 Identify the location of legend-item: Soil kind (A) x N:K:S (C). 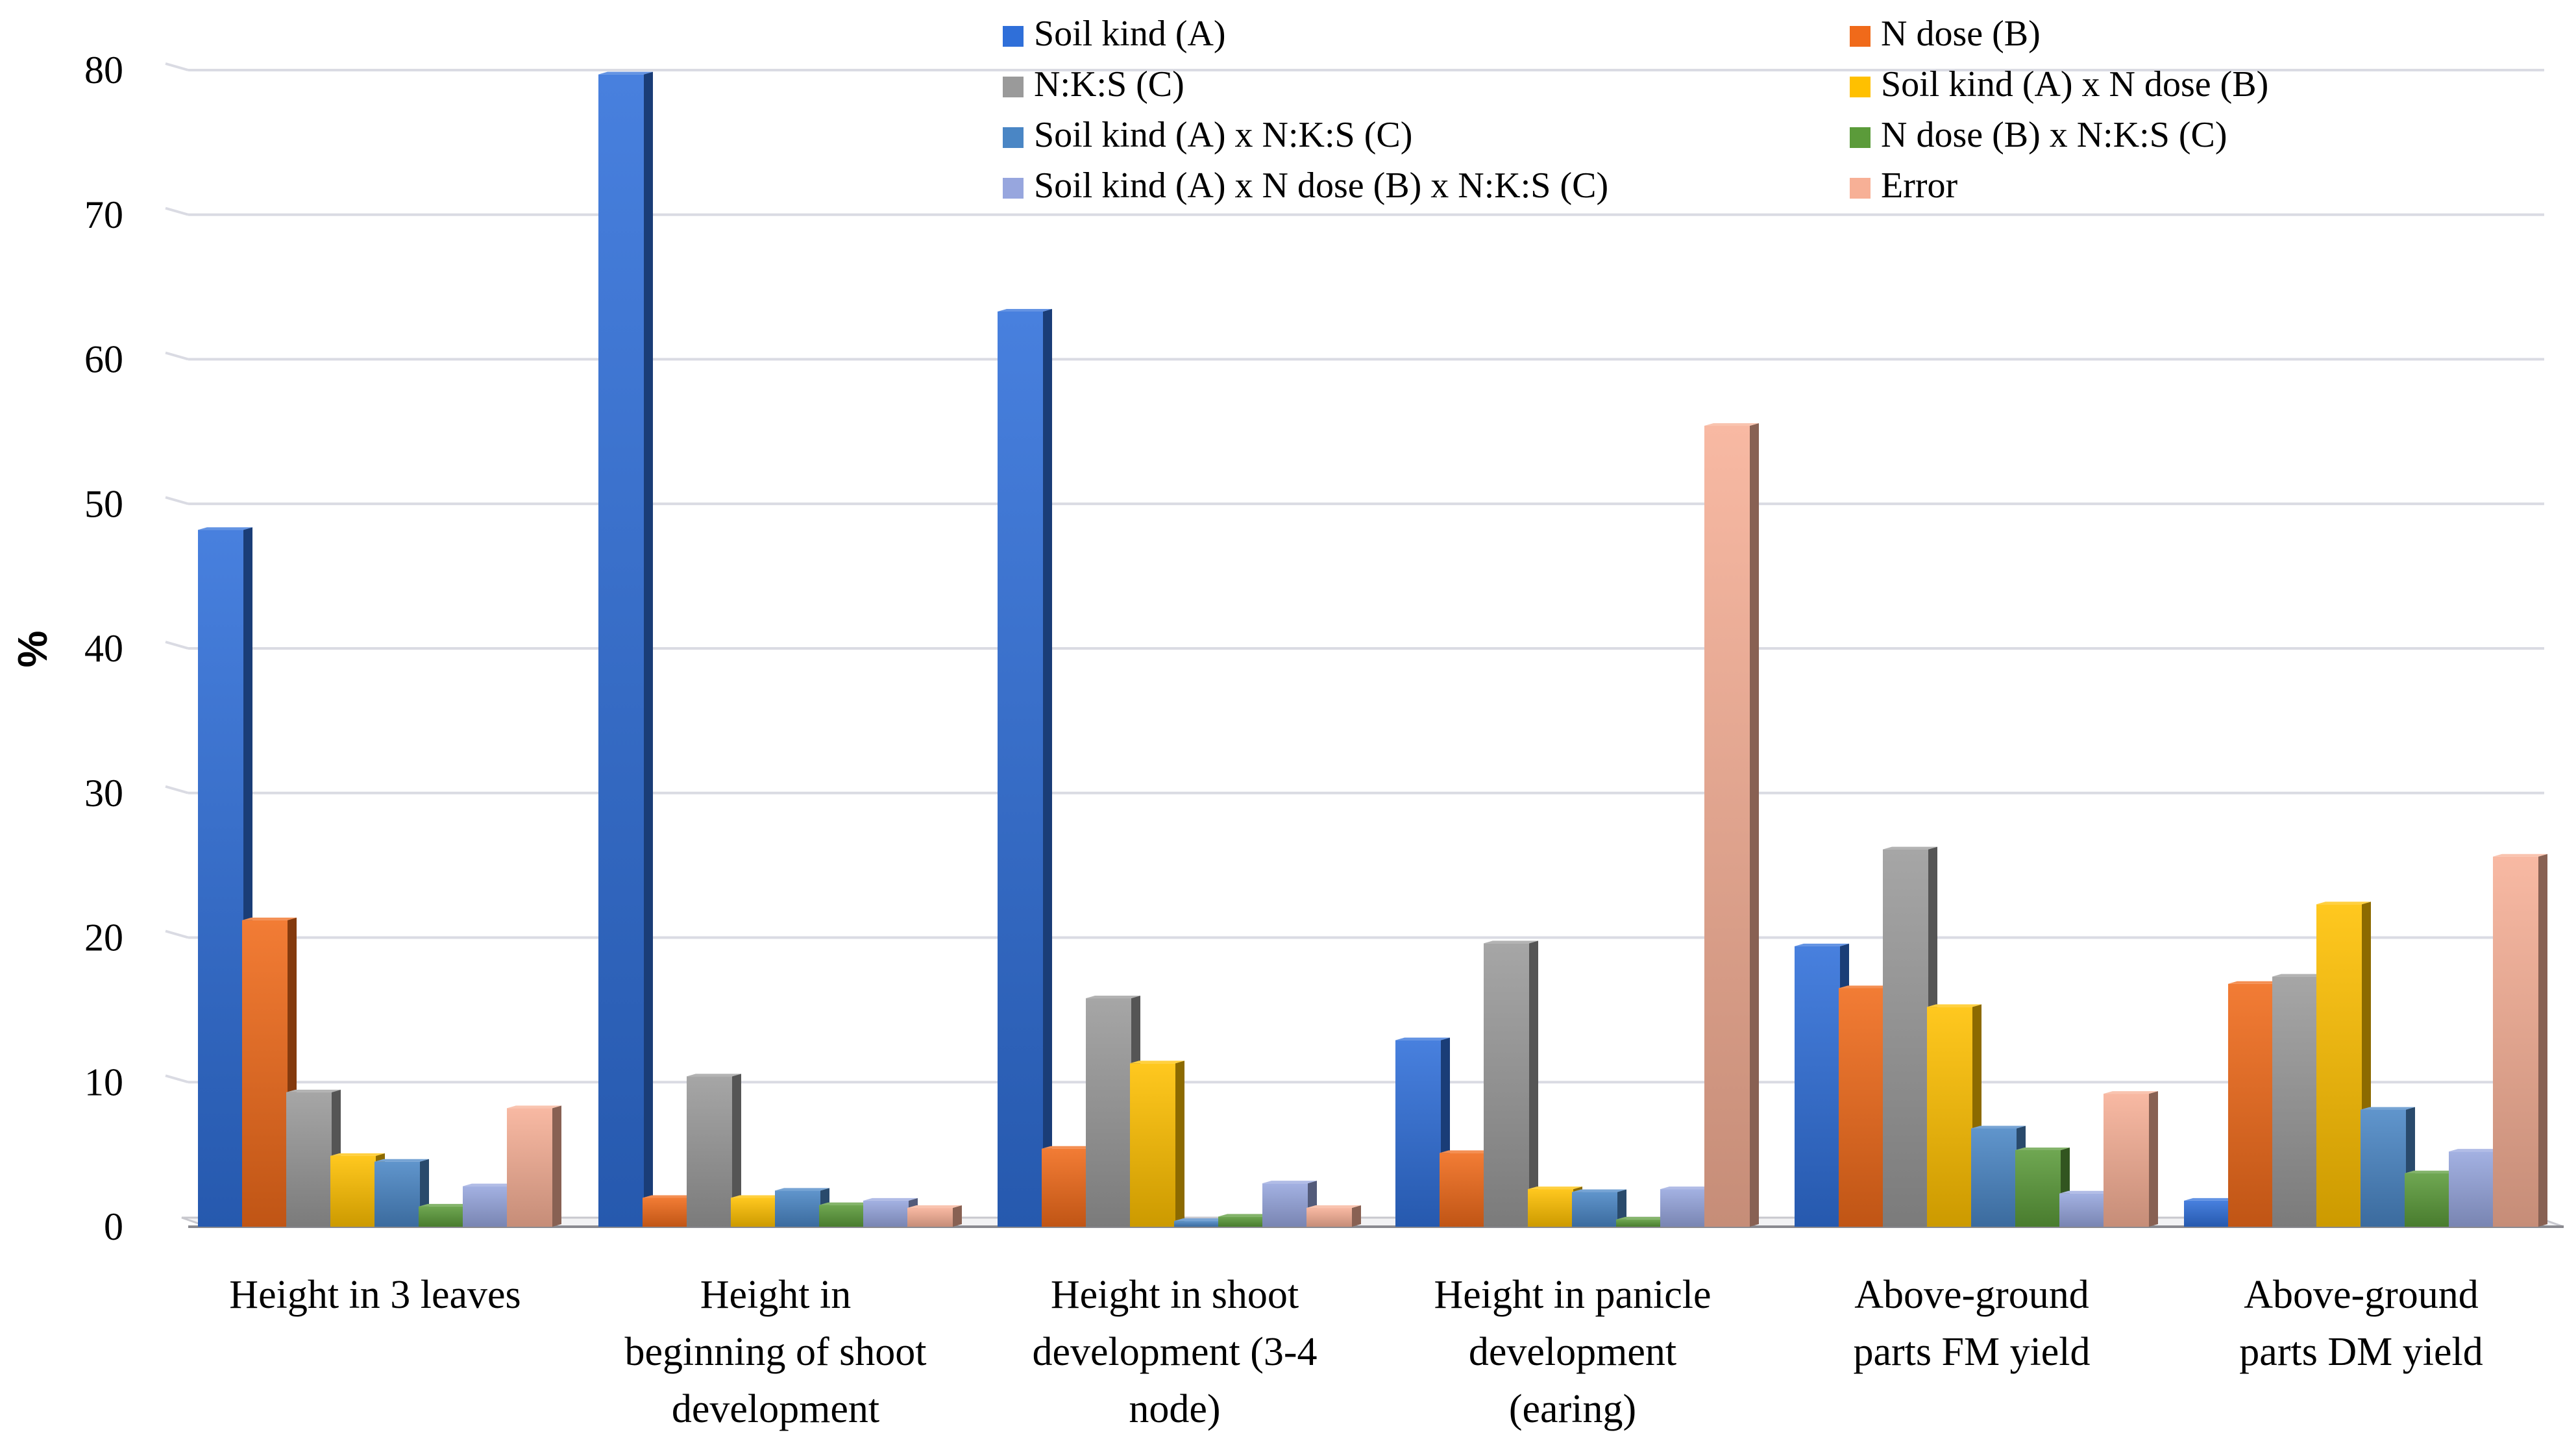
(1207, 135).